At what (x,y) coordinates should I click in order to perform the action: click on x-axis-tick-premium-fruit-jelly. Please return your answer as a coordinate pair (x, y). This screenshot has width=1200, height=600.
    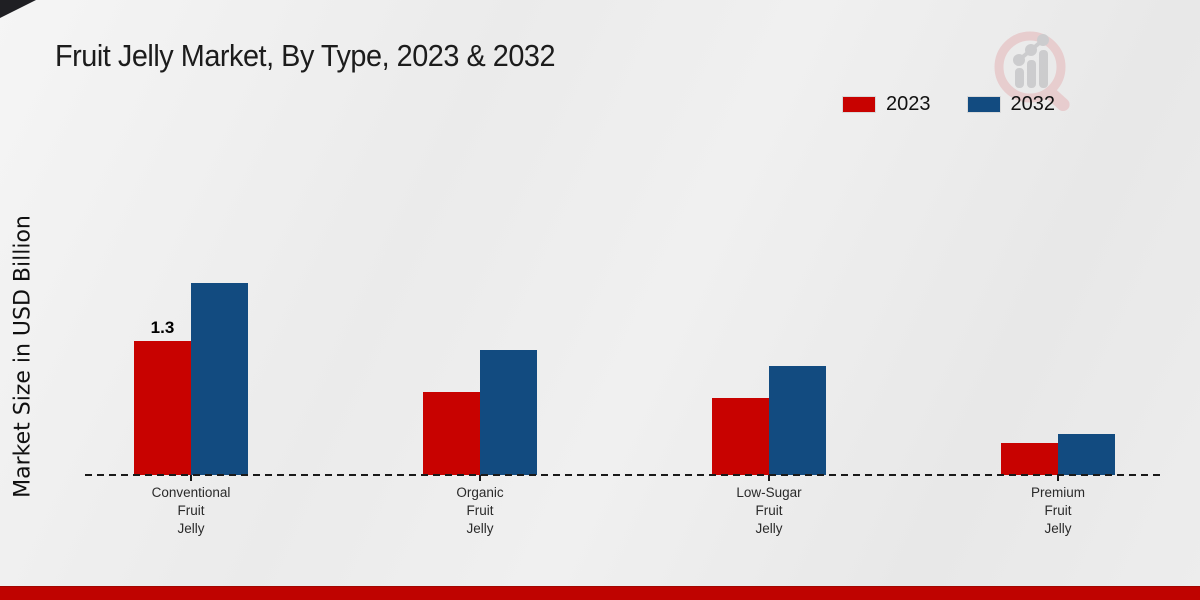
    Looking at the image, I should click on (1058, 478).